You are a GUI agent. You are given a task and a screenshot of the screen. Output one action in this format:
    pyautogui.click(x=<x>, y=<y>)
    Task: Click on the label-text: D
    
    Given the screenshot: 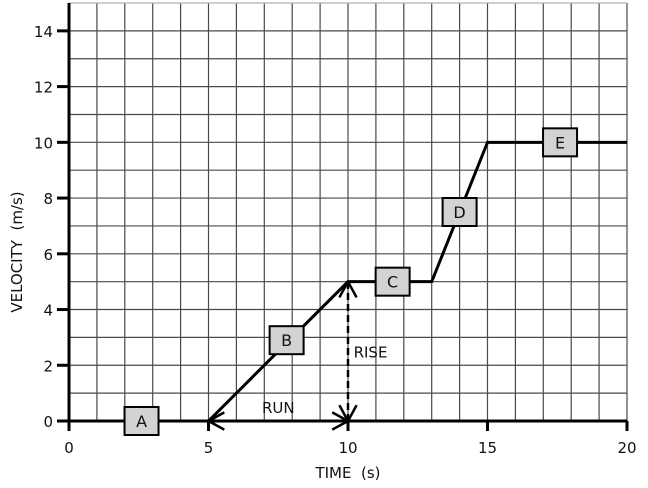 What is the action you would take?
    pyautogui.click(x=459, y=212)
    